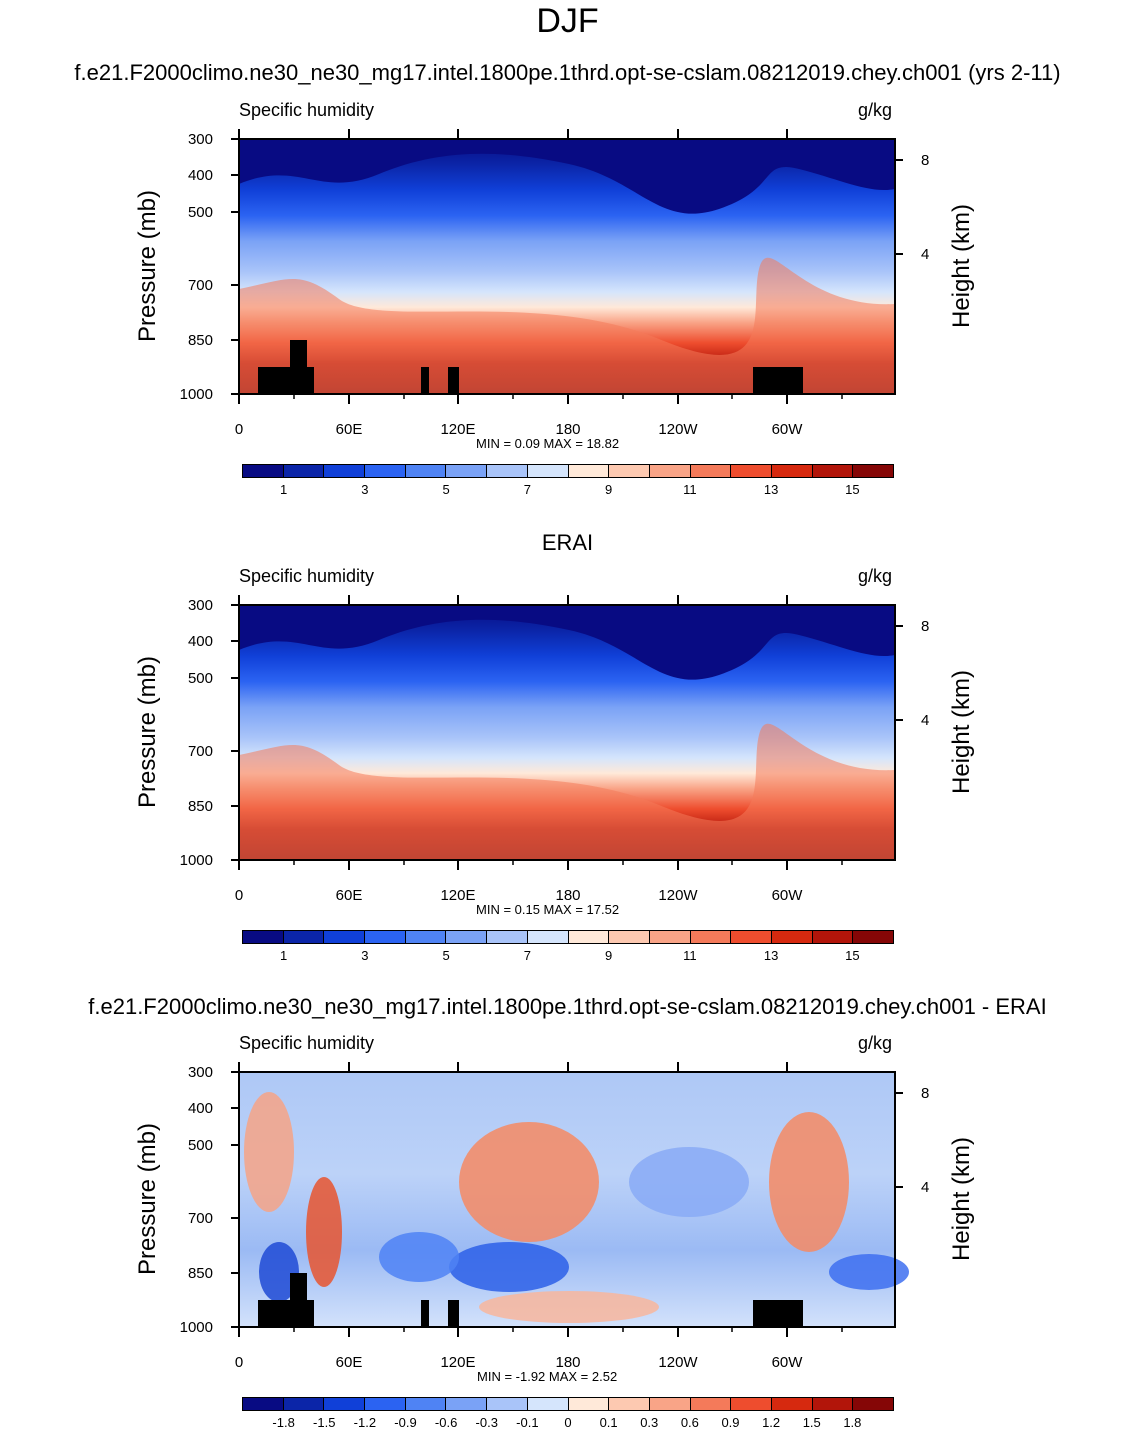 The height and width of the screenshot is (1433, 1135). What do you see at coordinates (200, 340) in the screenshot?
I see `y-tick-label: 850` at bounding box center [200, 340].